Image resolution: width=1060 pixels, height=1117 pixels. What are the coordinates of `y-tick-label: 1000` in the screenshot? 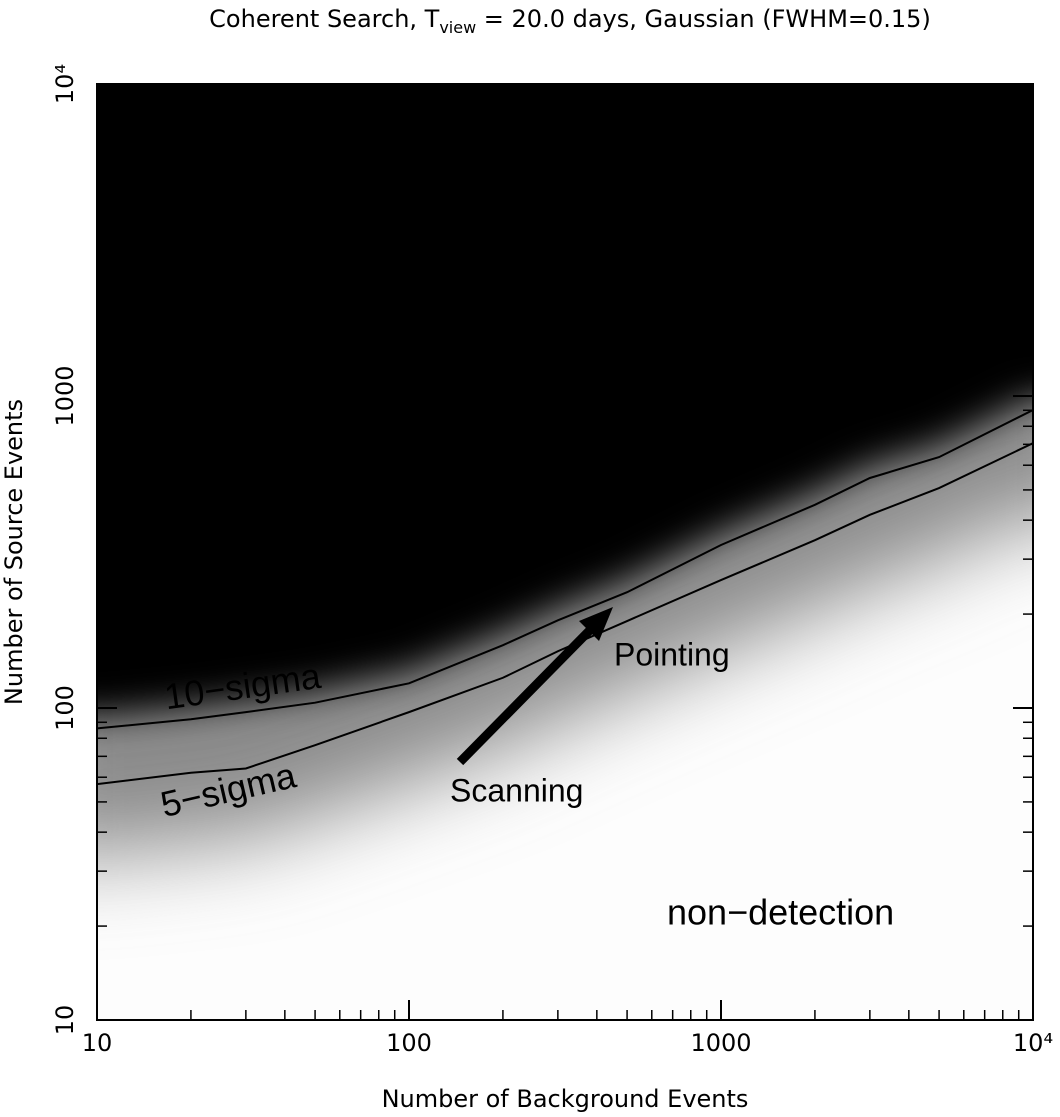 It's located at (65, 395).